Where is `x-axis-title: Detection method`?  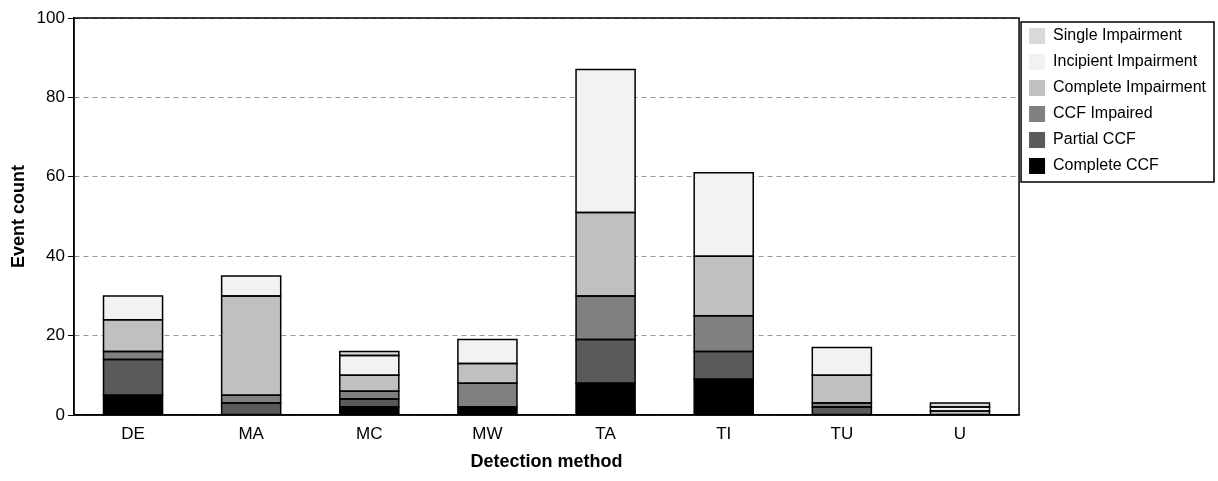
x-axis-title: Detection method is located at coordinates (546, 461).